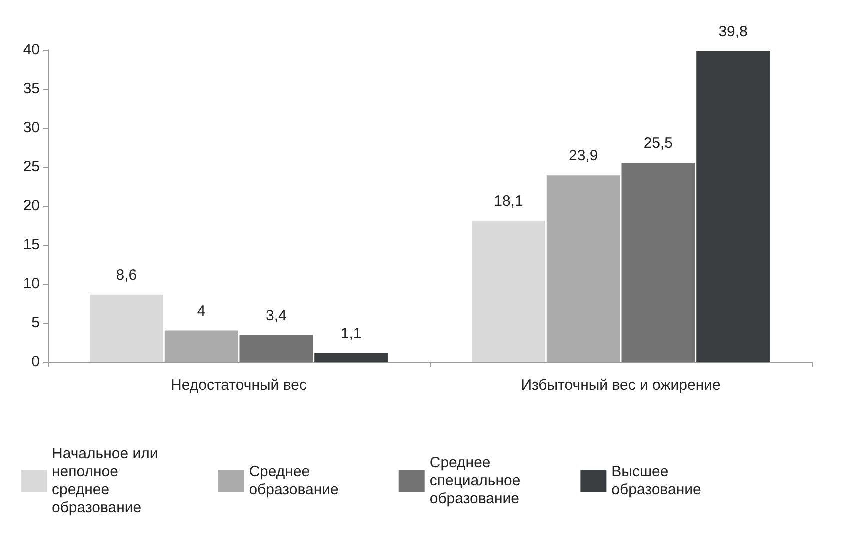 This screenshot has width=842, height=534. What do you see at coordinates (621, 385) in the screenshot?
I see `x-tick-label: Избыточный вес и ожирение` at bounding box center [621, 385].